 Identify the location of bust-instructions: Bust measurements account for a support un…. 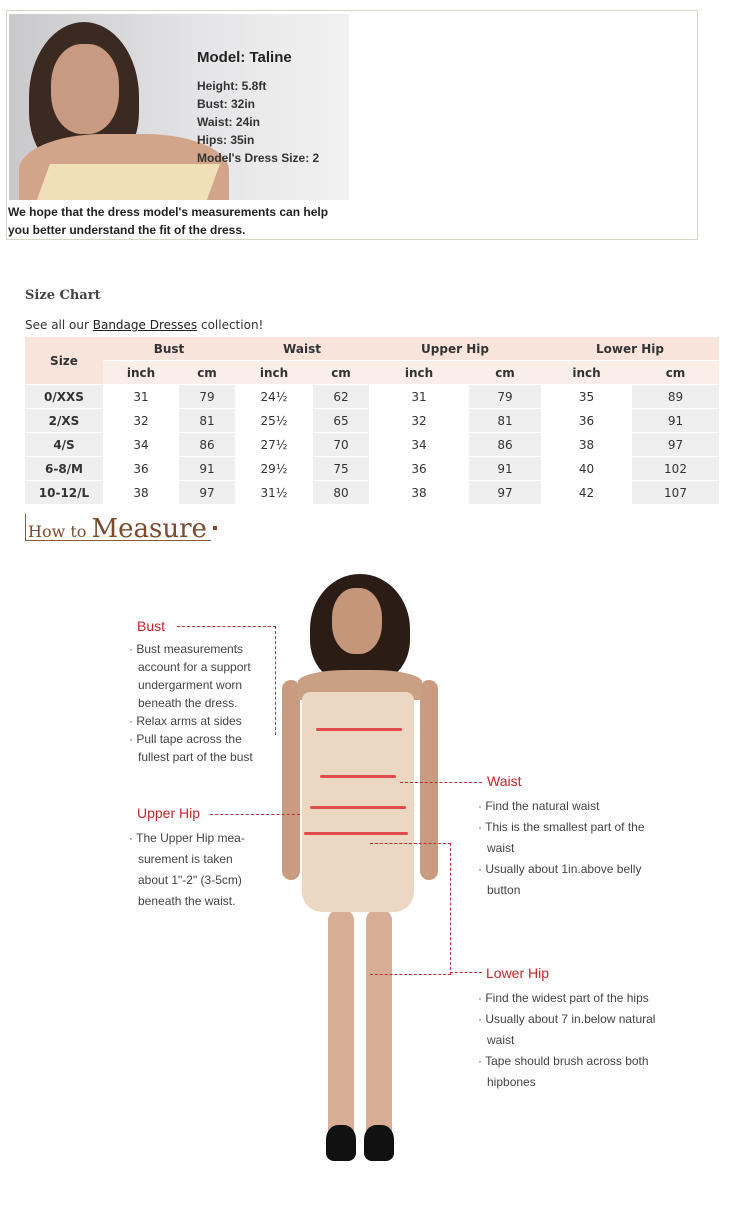
(191, 703).